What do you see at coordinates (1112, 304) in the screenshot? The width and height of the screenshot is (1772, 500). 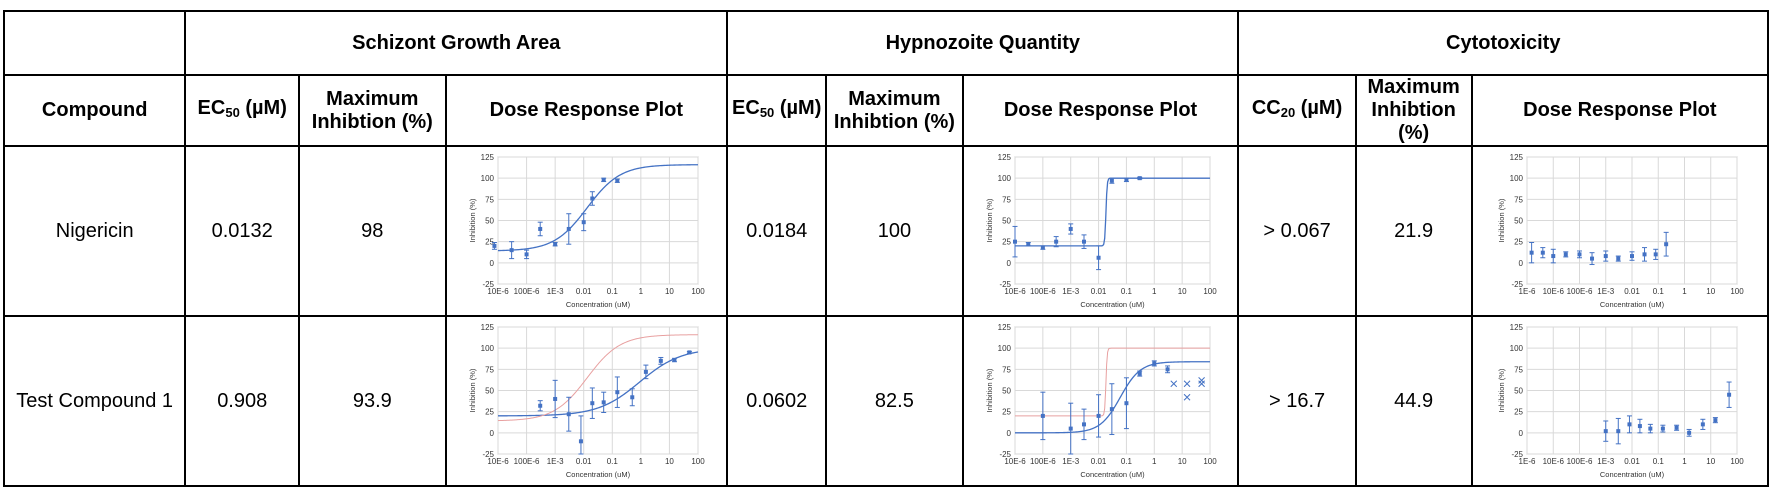 I see `x-axis-label: Concentration (uM)` at bounding box center [1112, 304].